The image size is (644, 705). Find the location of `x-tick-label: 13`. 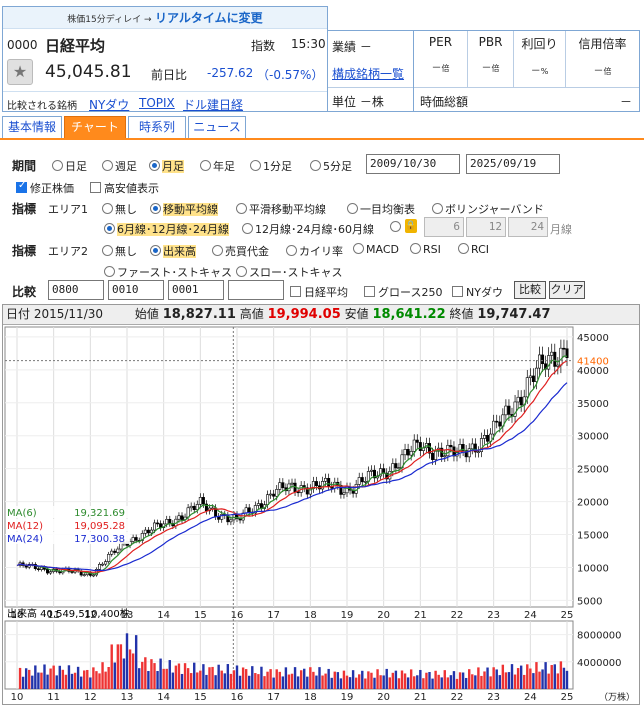

x-tick-label: 13 is located at coordinates (127, 697).